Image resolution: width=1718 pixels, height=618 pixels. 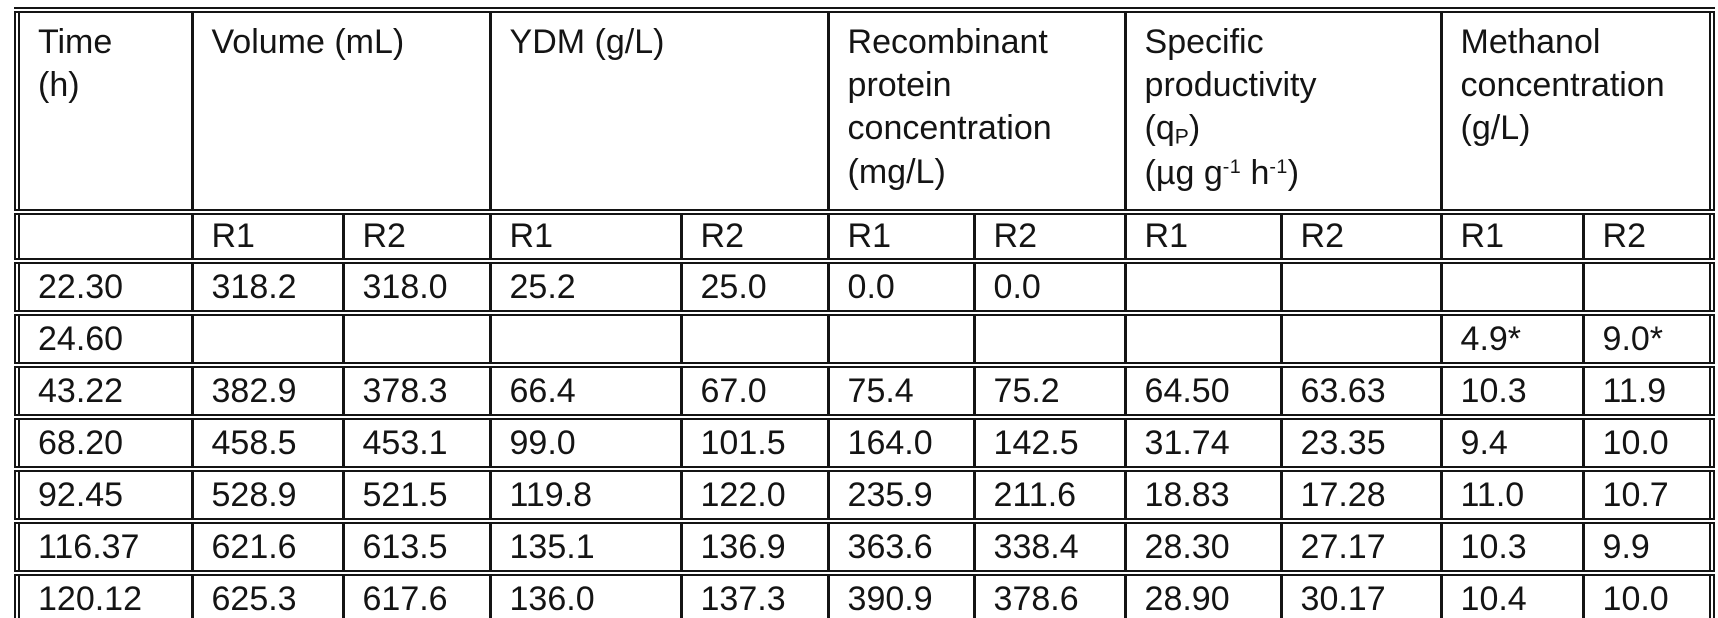 I want to click on cell-r6-c4: 137.3, so click(x=754, y=594).